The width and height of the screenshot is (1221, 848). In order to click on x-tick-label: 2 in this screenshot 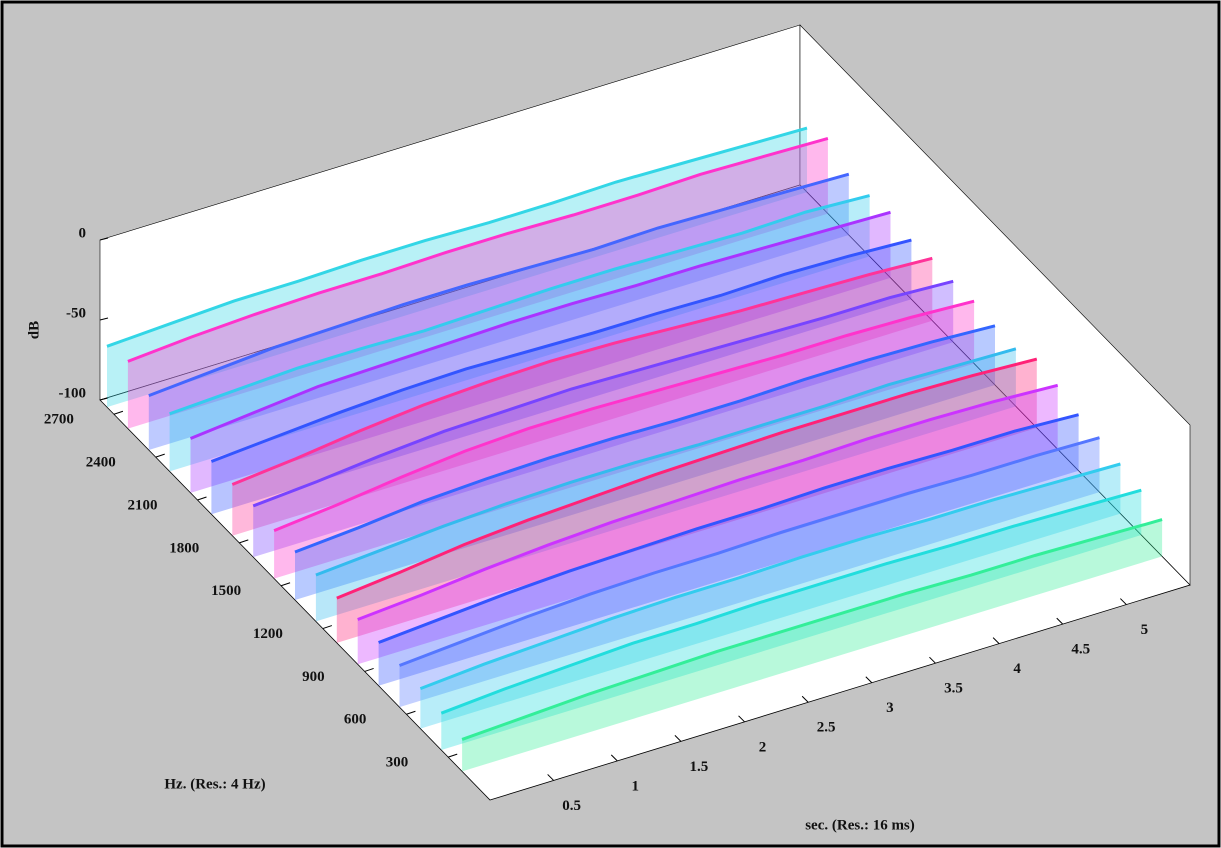, I will do `click(763, 747)`.